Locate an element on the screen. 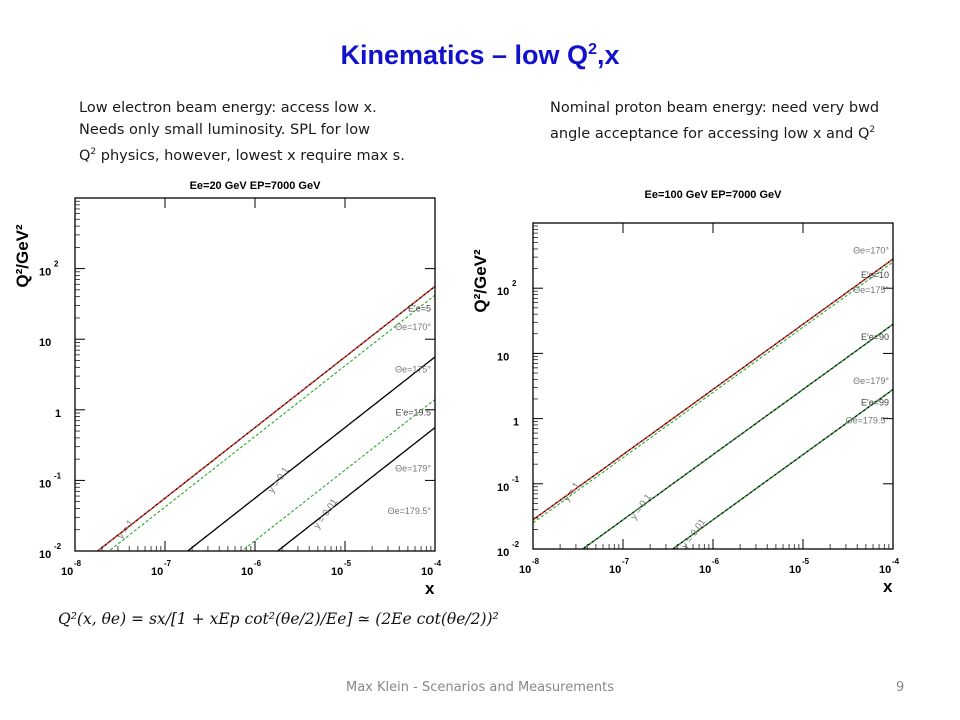 The width and height of the screenshot is (960, 720). left-note-line-2: Needs only small luminosity. SPL for low is located at coordinates (224, 130).